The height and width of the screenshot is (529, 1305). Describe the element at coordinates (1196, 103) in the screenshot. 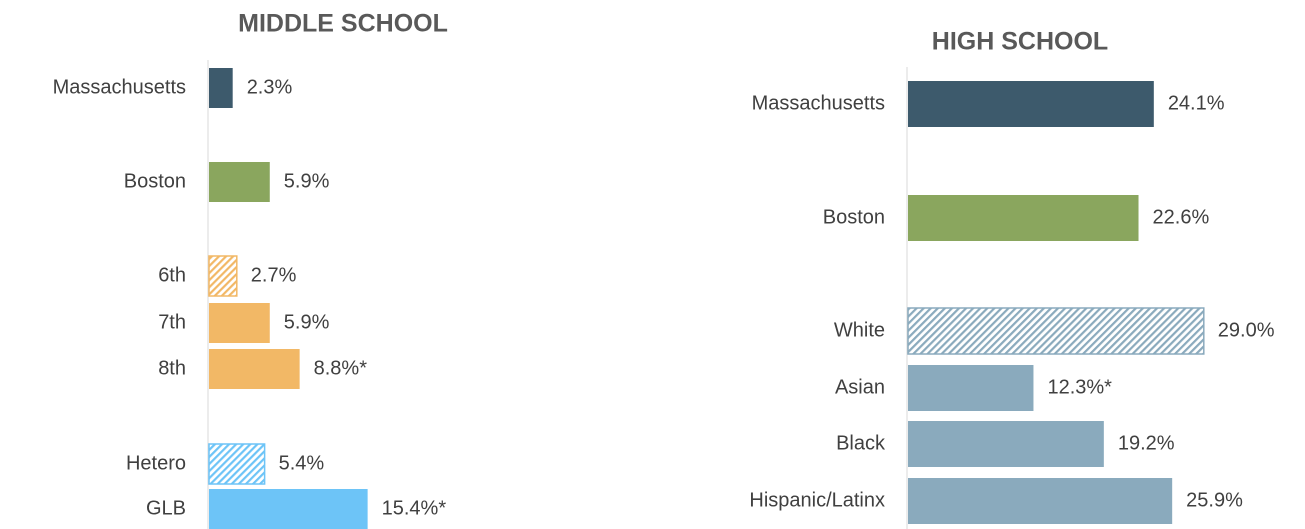

I see `value-label: 24.1%` at that location.